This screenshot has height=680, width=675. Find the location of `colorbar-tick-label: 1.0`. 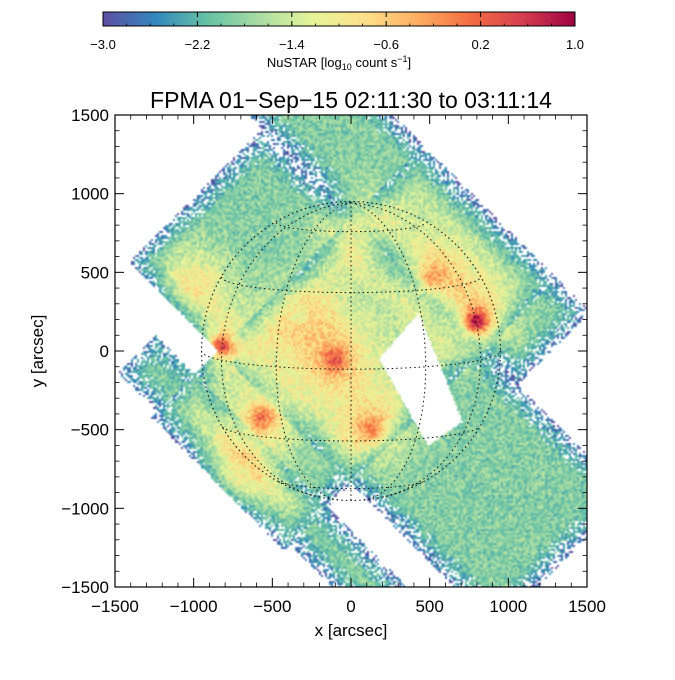

colorbar-tick-label: 1.0 is located at coordinates (575, 44).